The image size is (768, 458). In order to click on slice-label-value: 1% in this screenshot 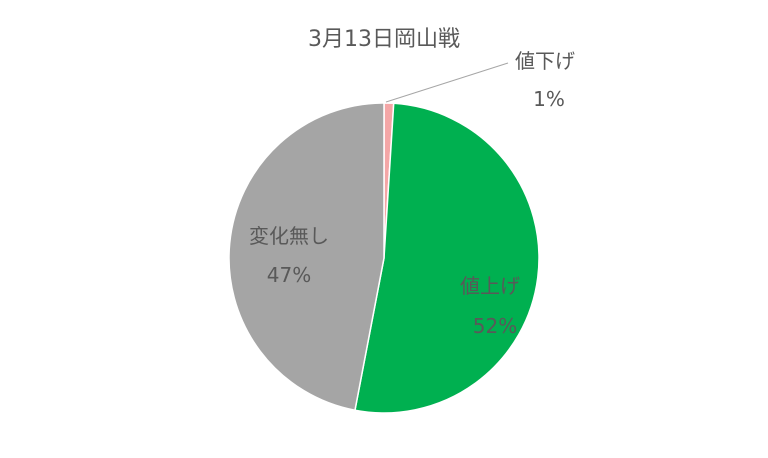, I will do `click(549, 99)`.